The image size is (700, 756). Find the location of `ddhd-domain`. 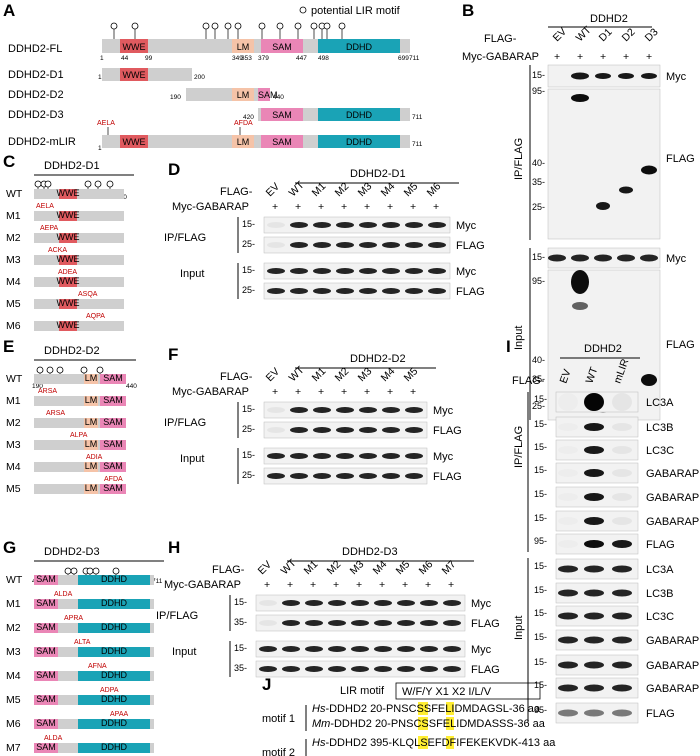

ddhd-domain is located at coordinates (114, 652).